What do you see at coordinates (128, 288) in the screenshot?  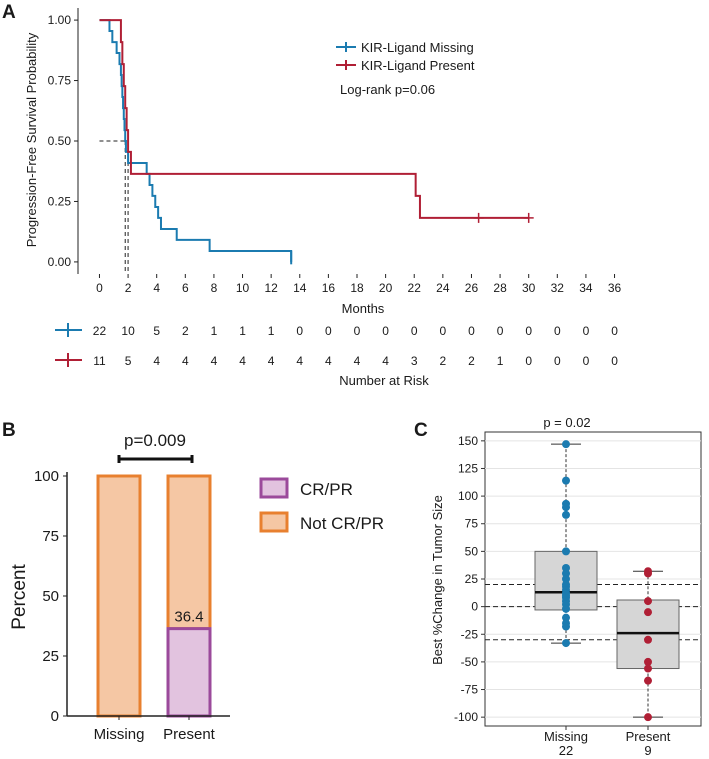 I see `a-x-tick-label: 2` at bounding box center [128, 288].